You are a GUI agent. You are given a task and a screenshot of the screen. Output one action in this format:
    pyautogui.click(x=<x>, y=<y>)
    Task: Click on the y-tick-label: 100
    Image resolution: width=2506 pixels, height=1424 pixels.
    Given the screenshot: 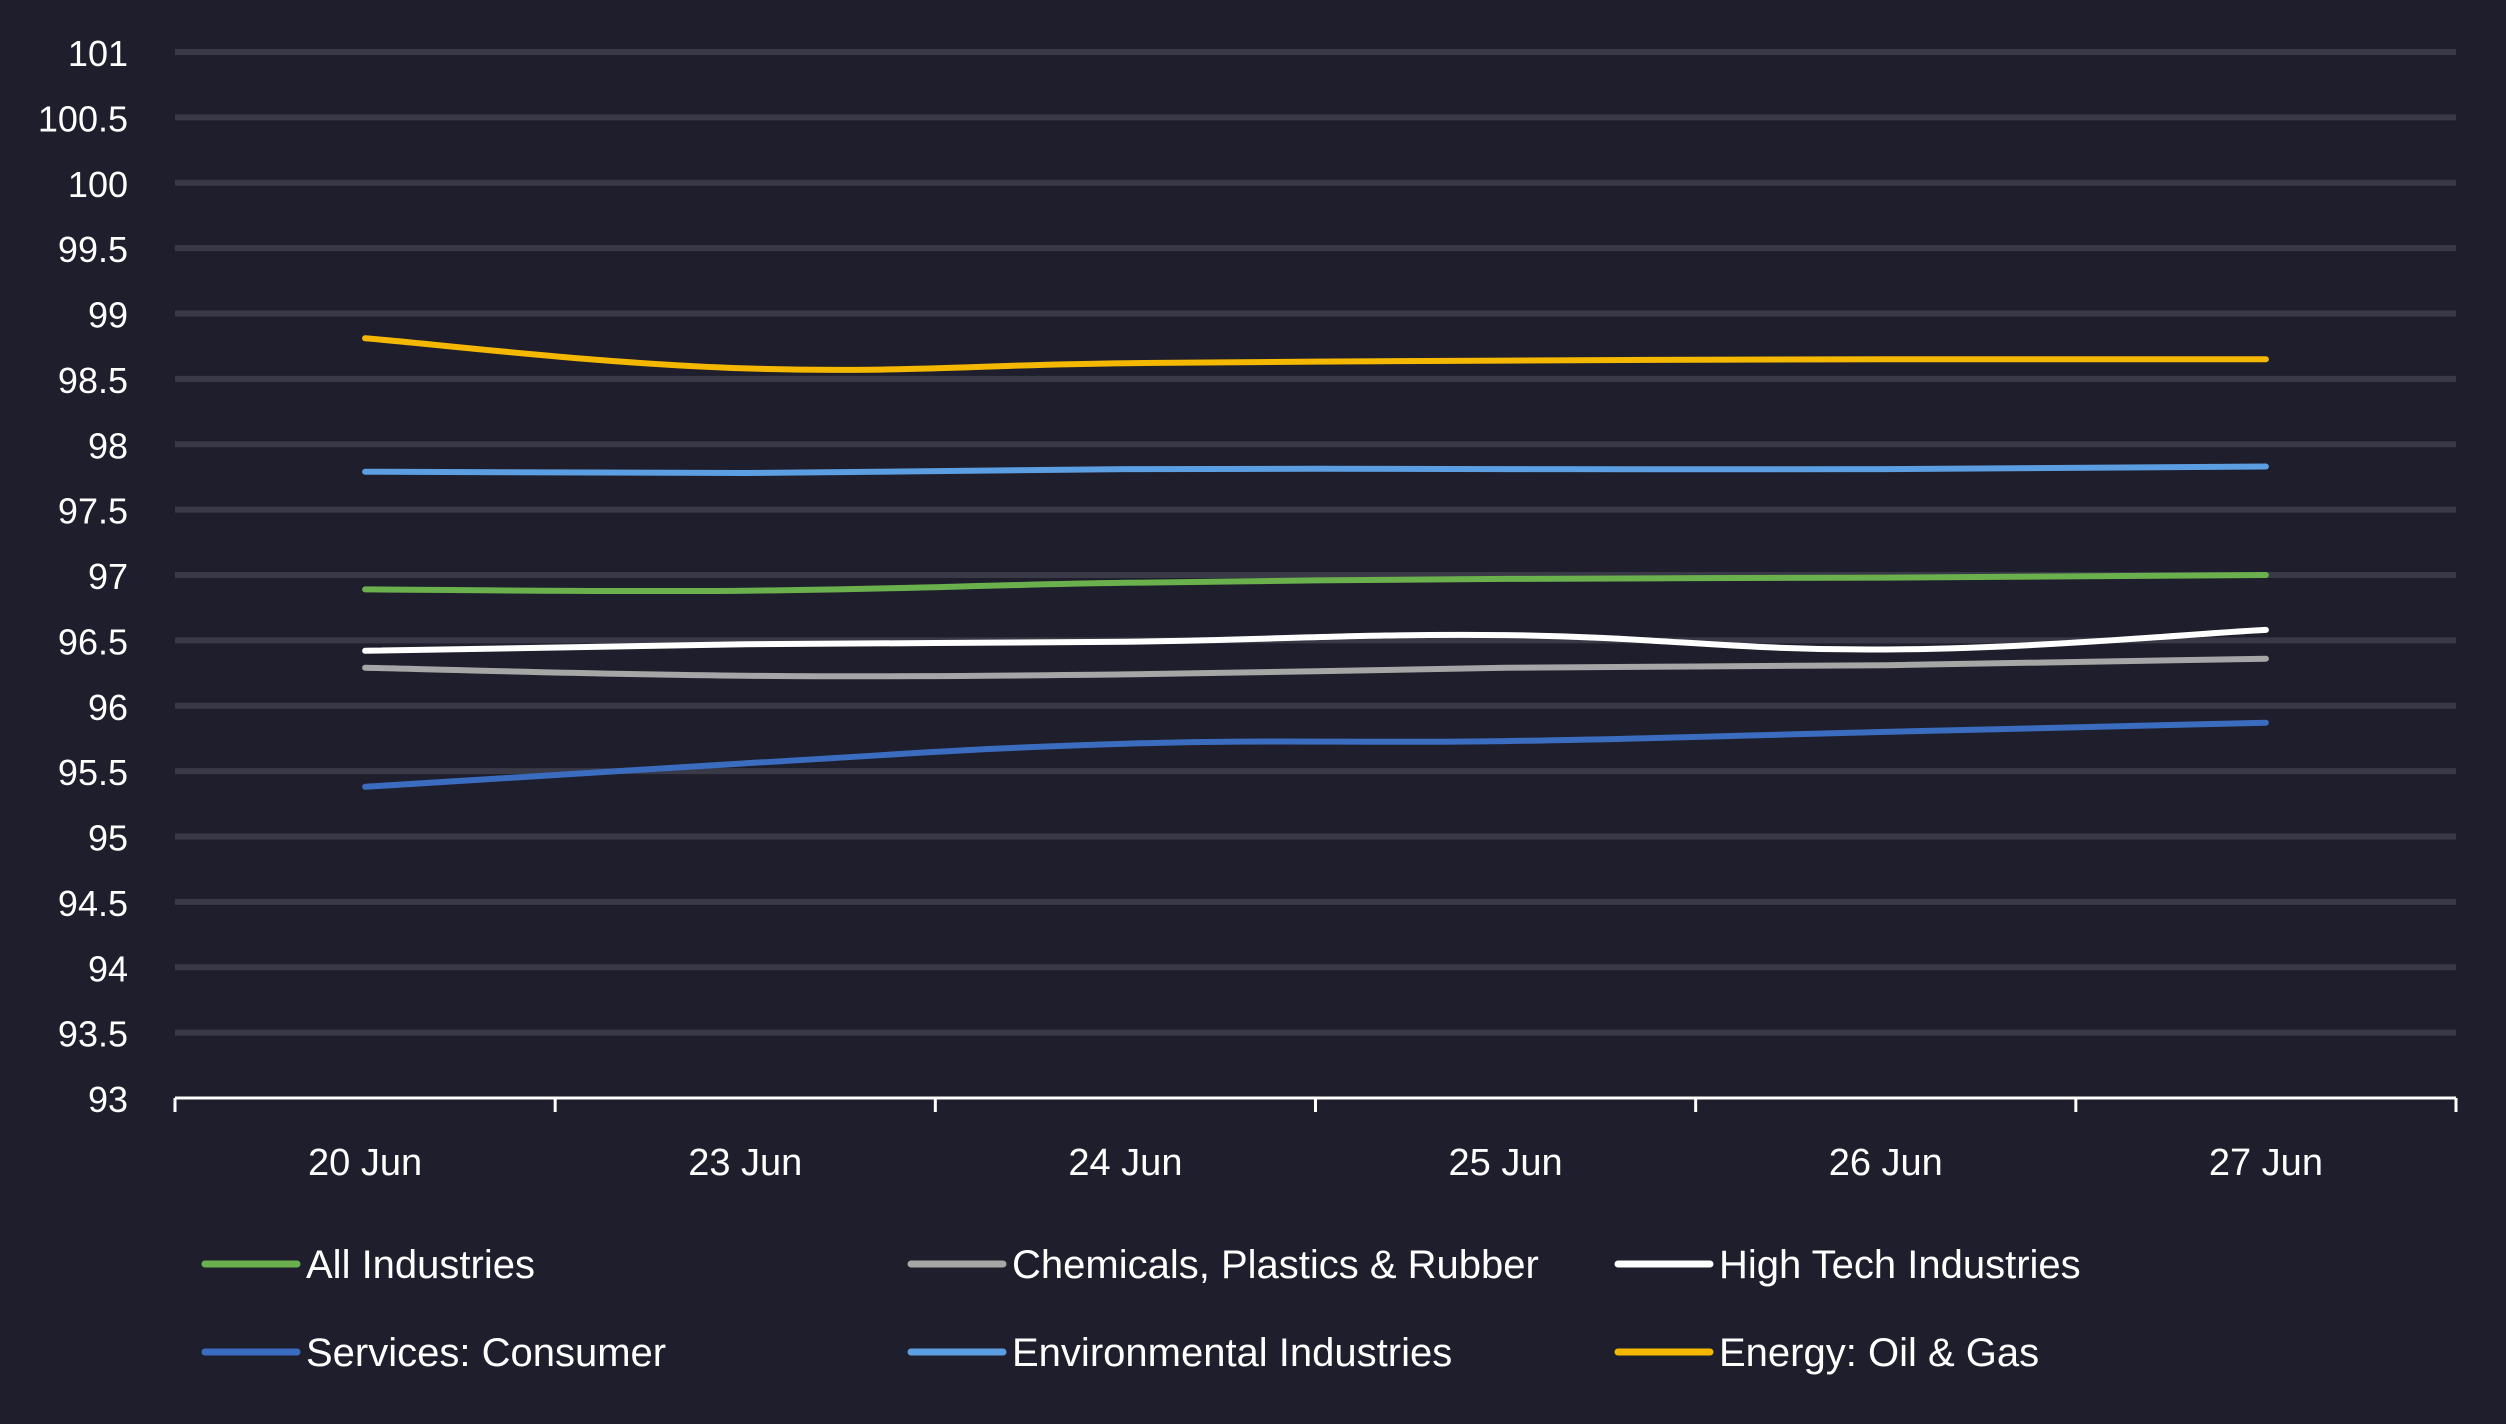 What is the action you would take?
    pyautogui.click(x=98, y=184)
    